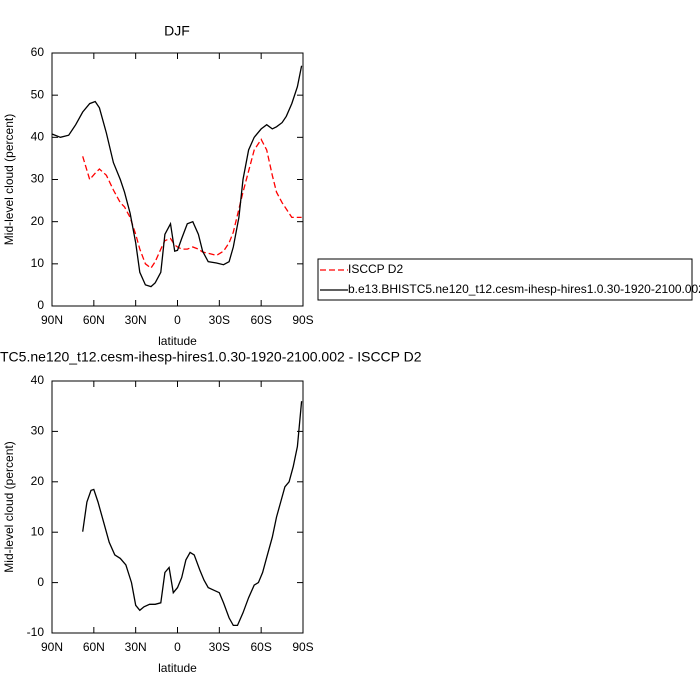 Image resolution: width=700 pixels, height=700 pixels. I want to click on y-tick-label: 50, so click(38, 94).